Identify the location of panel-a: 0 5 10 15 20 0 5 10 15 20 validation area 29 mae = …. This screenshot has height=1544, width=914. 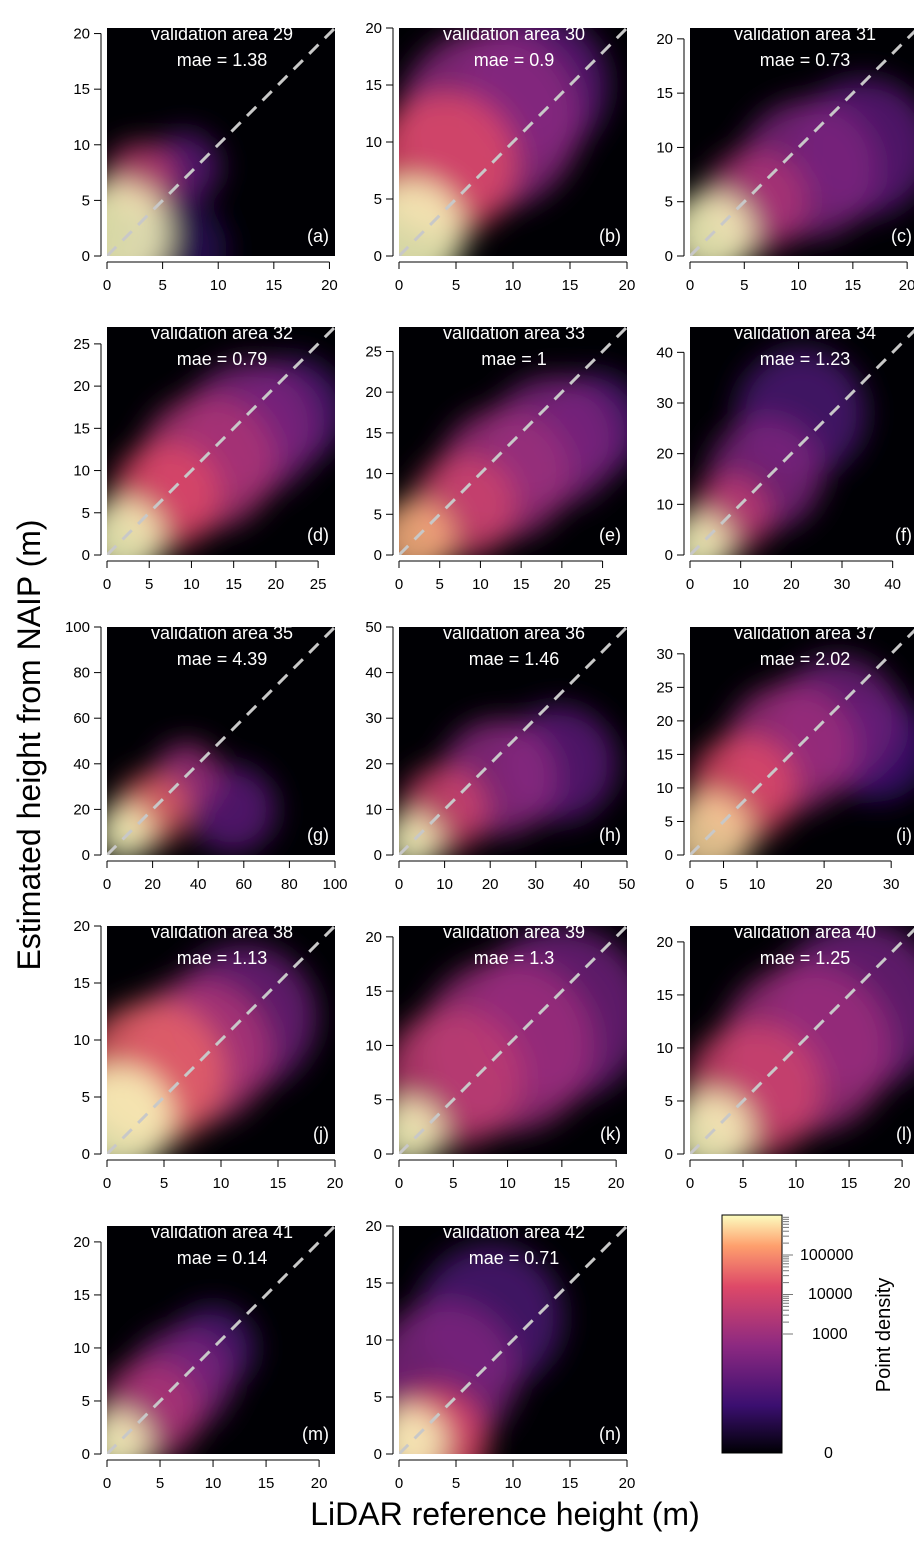
(205, 159).